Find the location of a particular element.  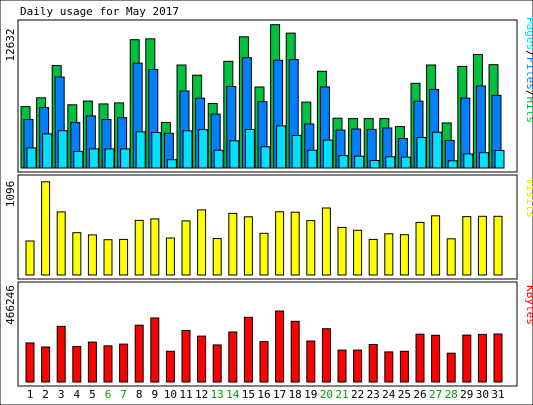

pages-files-hits-side-label: Pages/Files/Hits is located at coordinates (528, 70).